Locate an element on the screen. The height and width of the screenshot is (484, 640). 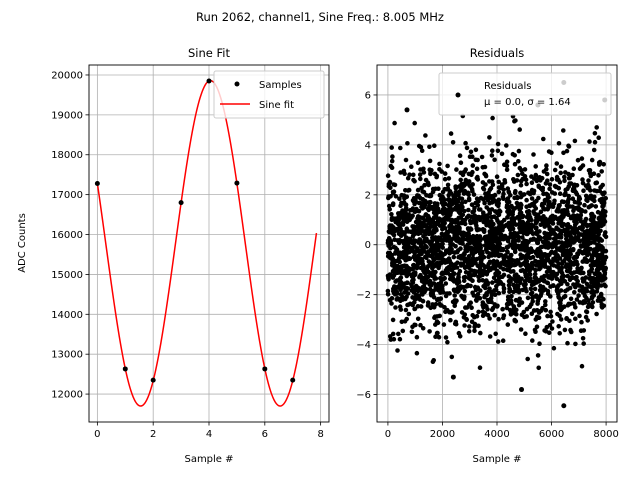
legend-residuals-label-line1: Residuals is located at coordinates (507, 86).